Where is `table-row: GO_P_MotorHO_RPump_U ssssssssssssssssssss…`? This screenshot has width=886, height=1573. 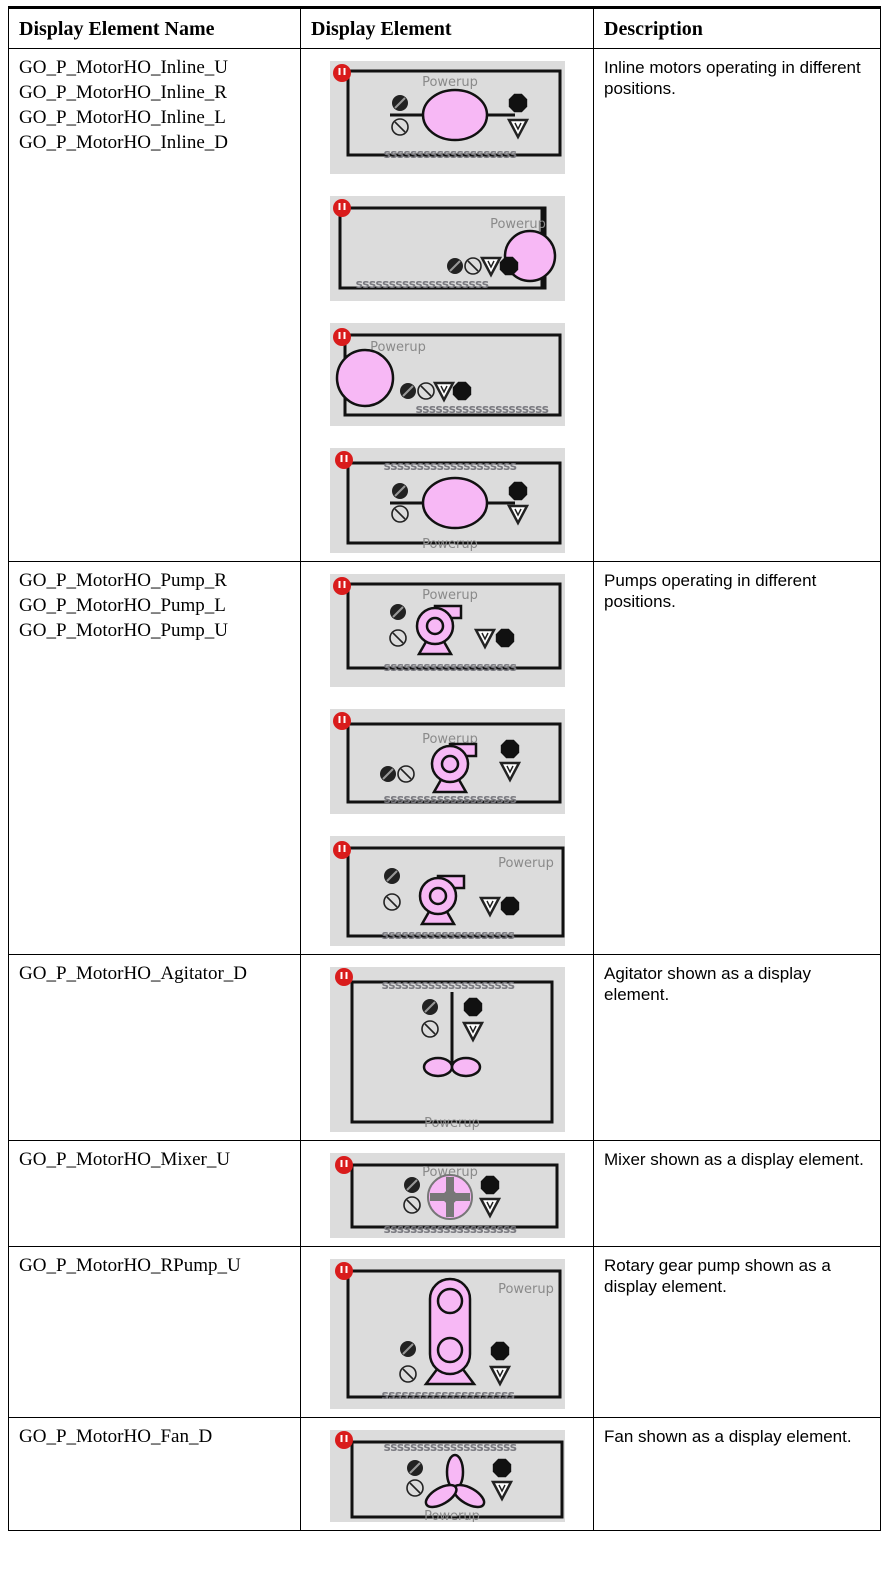
table-row: GO_P_MotorHO_RPump_U ssssssssssssssssssss… is located at coordinates (444, 1332).